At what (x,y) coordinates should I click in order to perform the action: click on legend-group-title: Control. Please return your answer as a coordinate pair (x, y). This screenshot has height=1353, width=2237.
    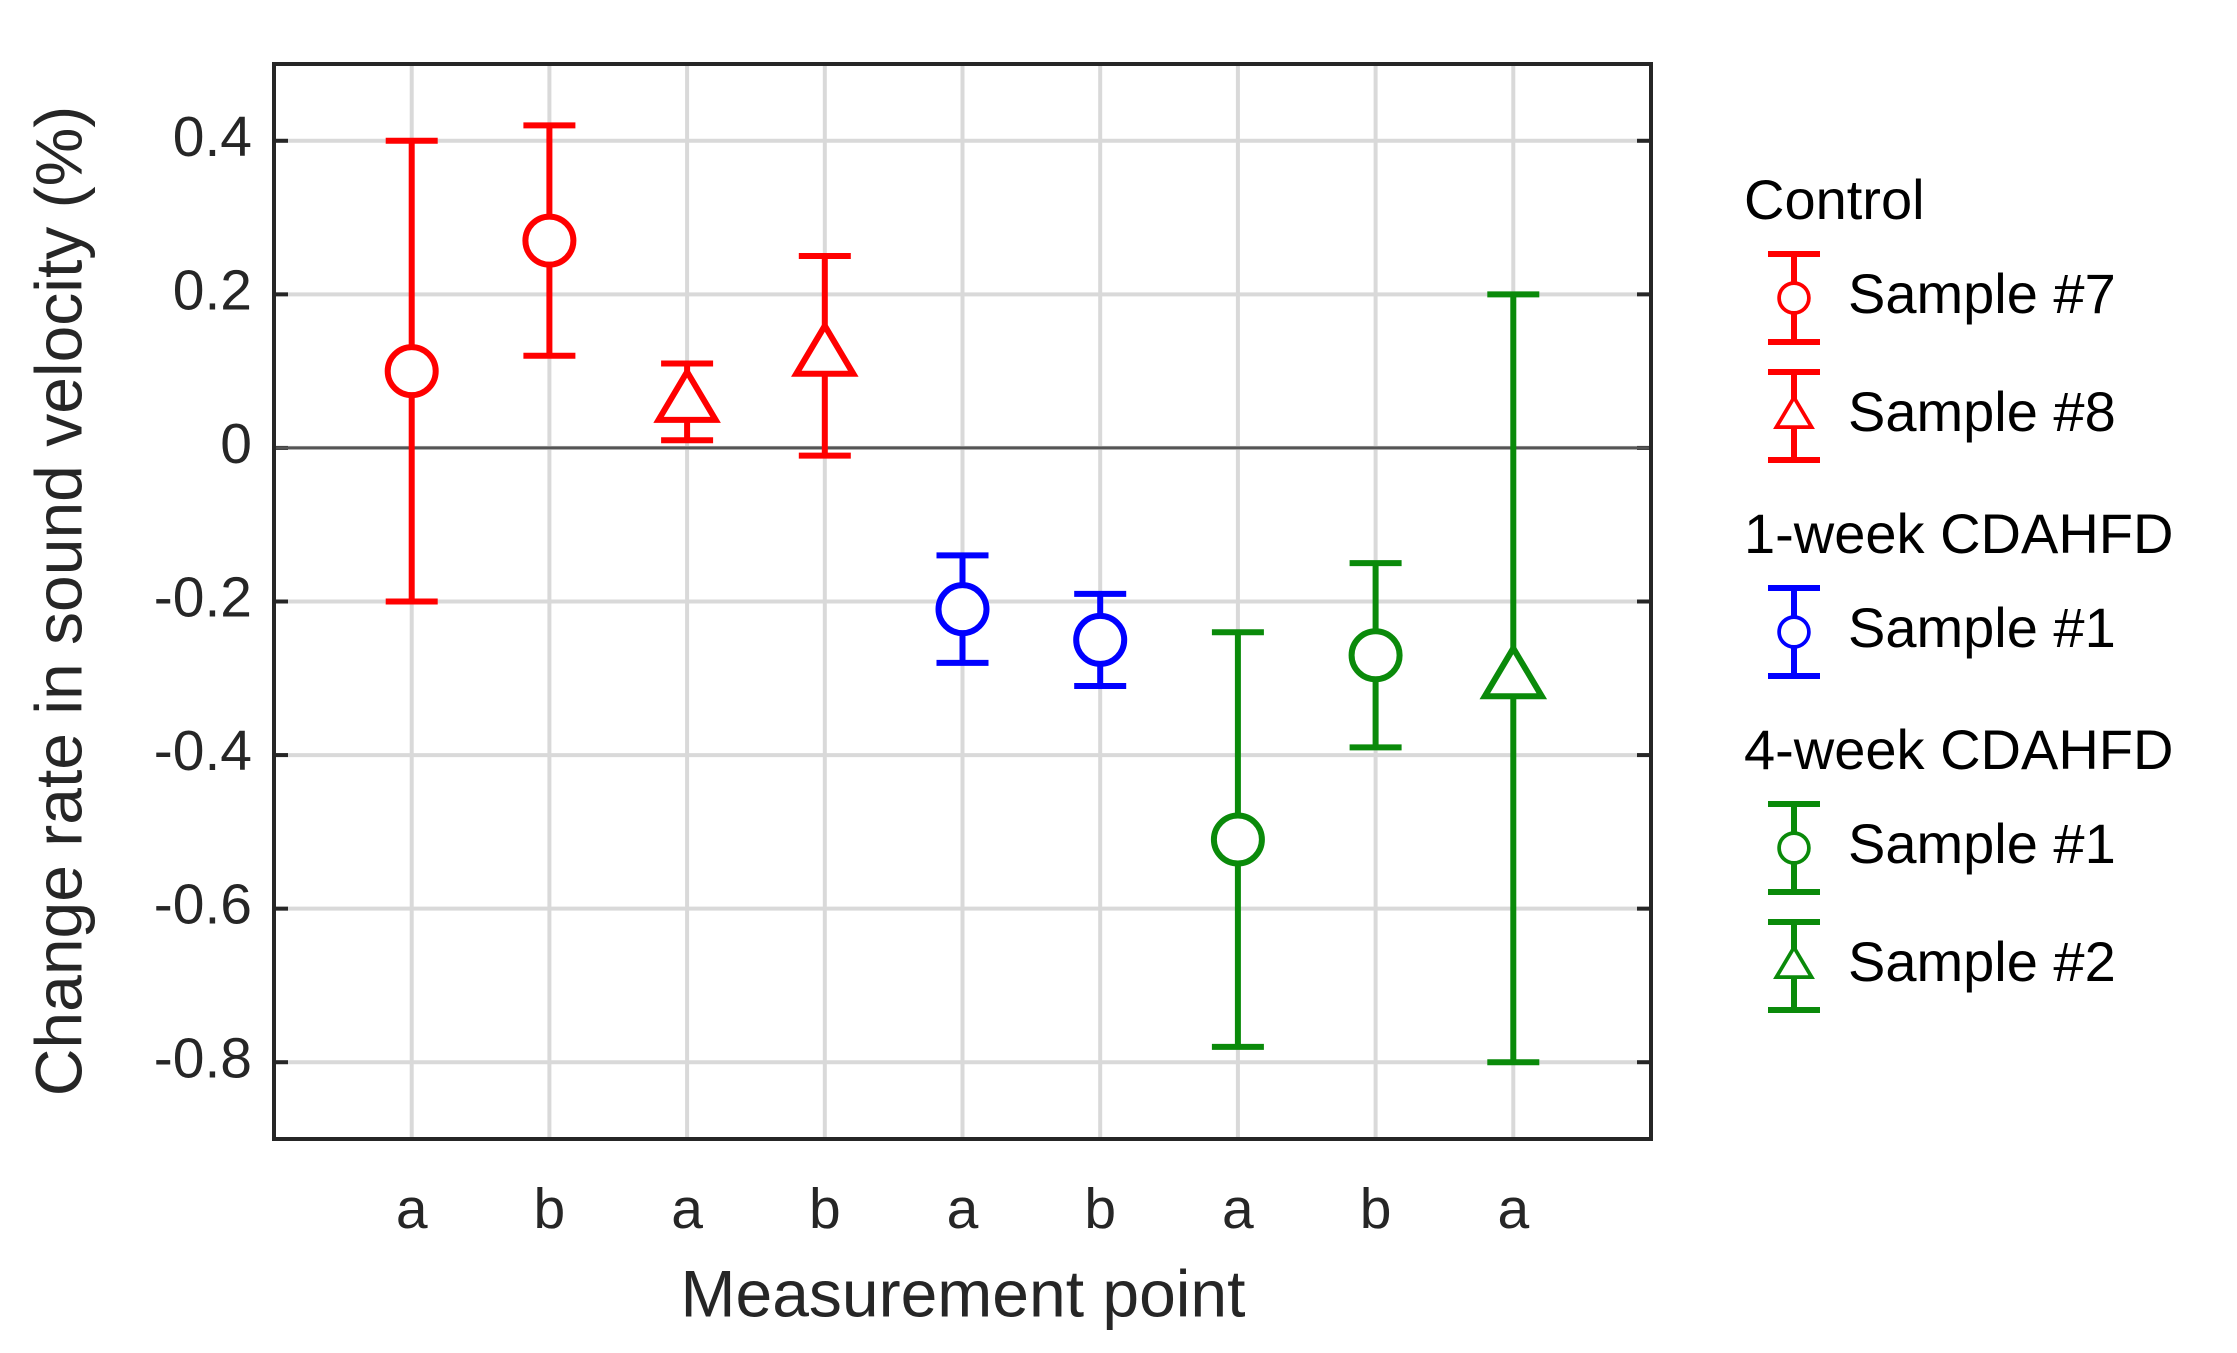
    Looking at the image, I should click on (1834, 199).